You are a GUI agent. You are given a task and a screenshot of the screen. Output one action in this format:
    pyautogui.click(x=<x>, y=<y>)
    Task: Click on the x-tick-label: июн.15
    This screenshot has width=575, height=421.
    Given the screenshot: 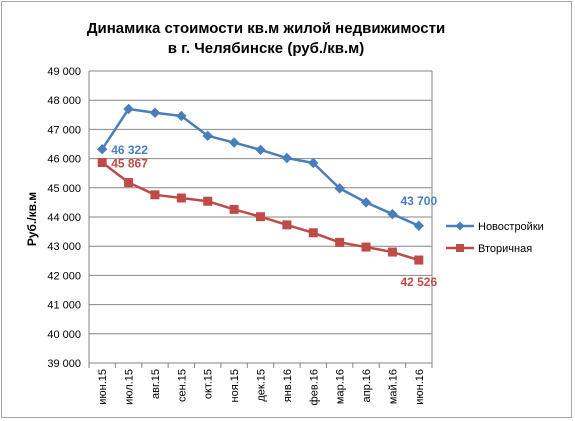 What is the action you would take?
    pyautogui.click(x=103, y=387)
    